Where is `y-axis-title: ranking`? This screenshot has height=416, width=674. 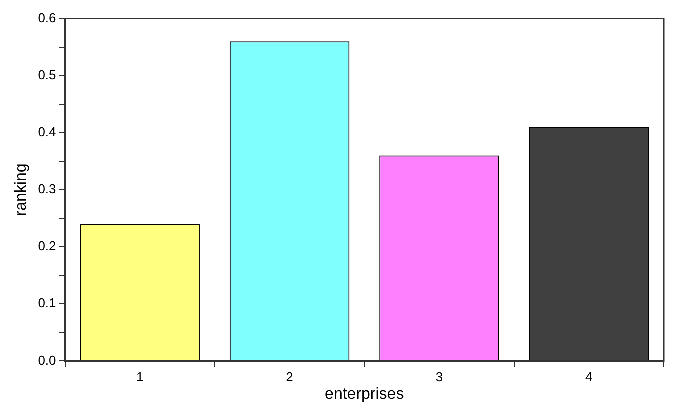
y-axis-title: ranking is located at coordinates (21, 190).